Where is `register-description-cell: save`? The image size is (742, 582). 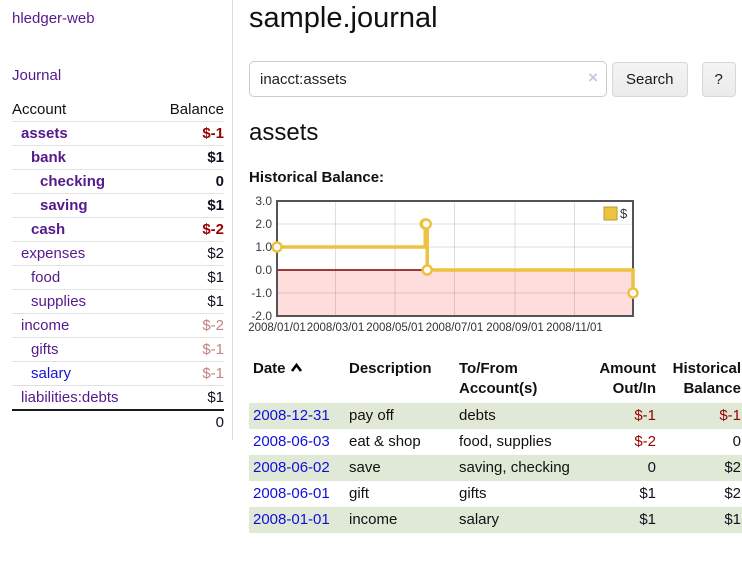
register-description-cell: save is located at coordinates (365, 467).